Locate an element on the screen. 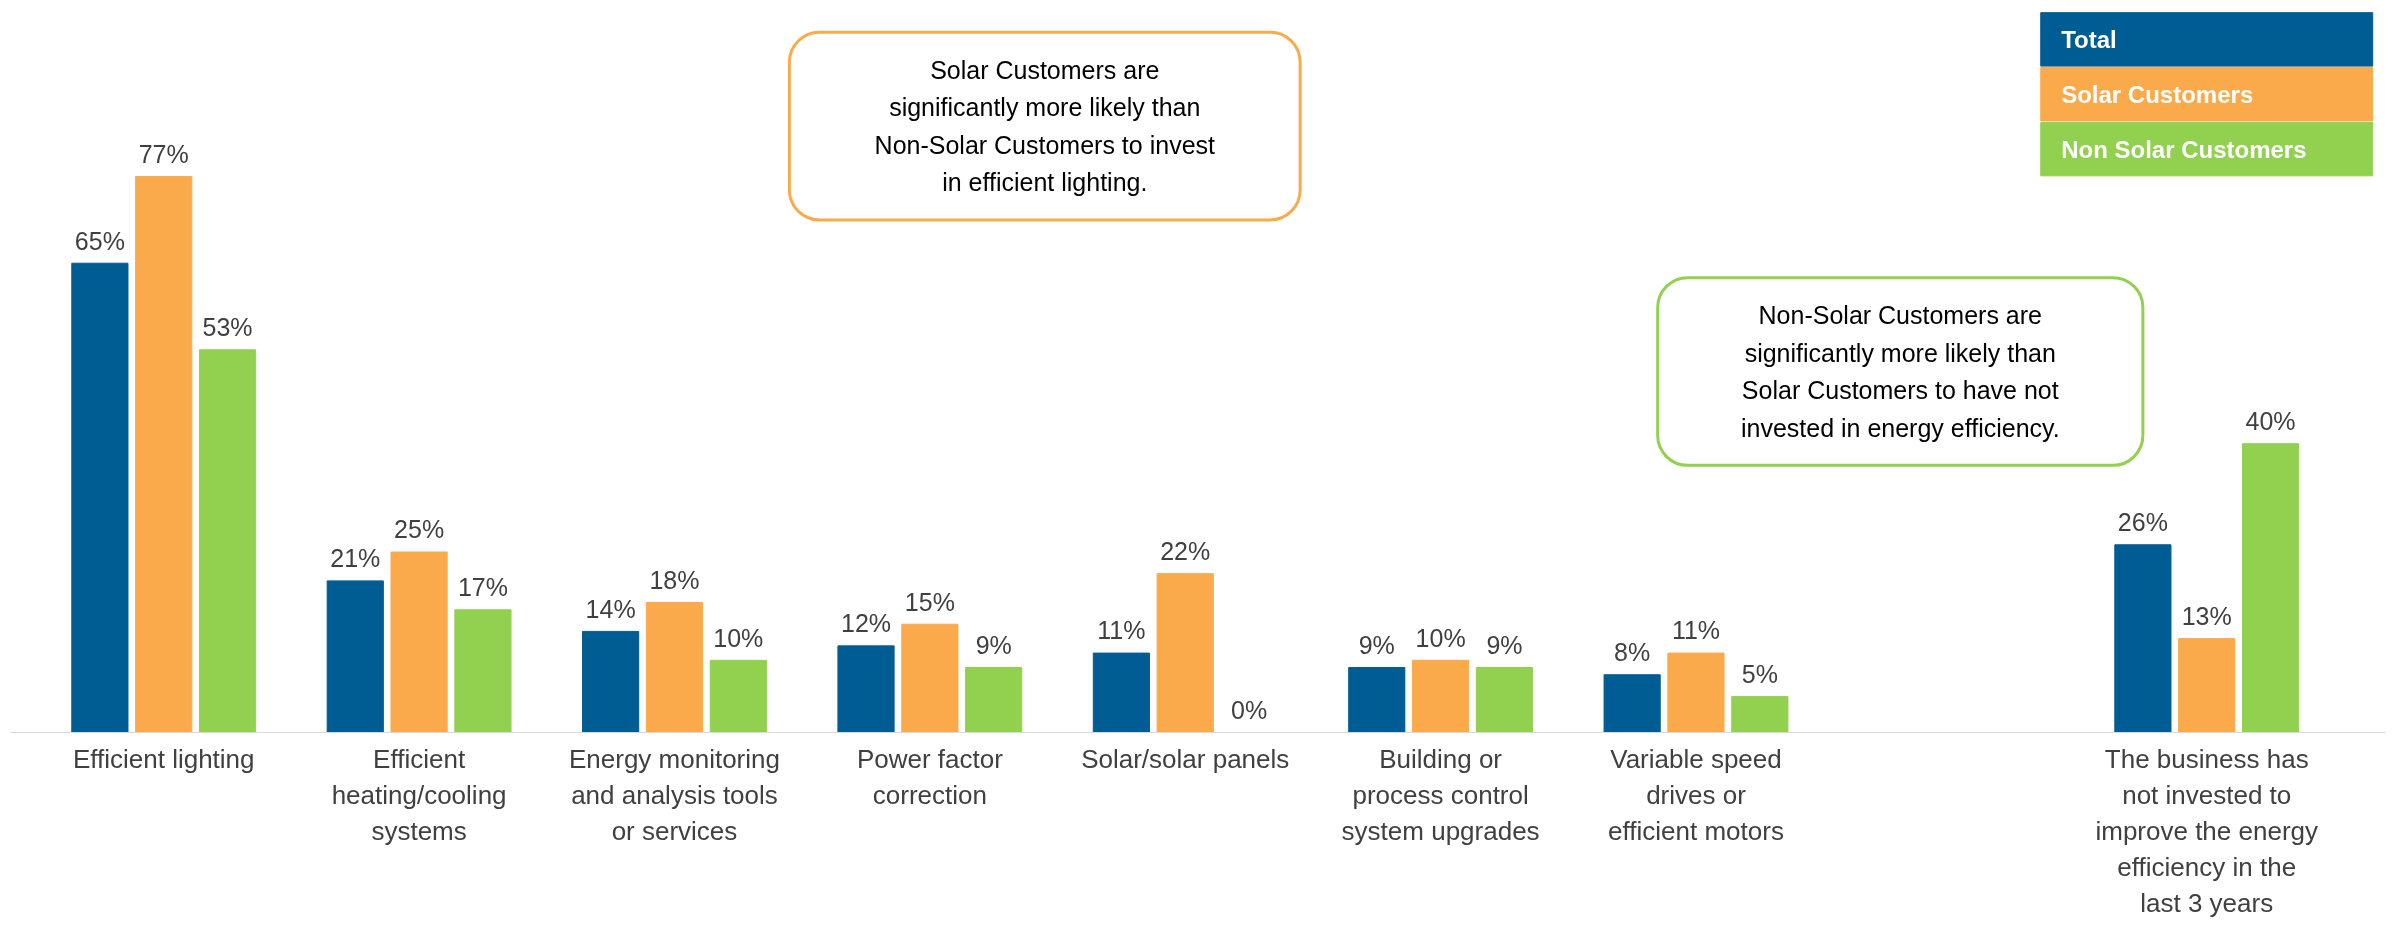 This screenshot has height=927, width=2399. text: Non Solar Customers is located at coordinates (2184, 149).